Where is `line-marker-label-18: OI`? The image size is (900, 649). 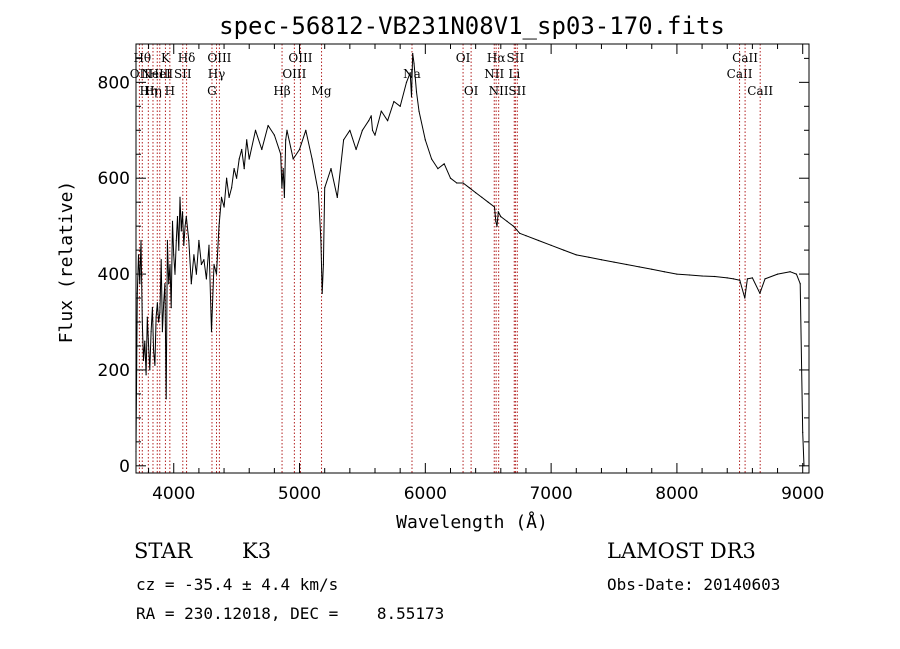
line-marker-label-18: OI is located at coordinates (463, 58).